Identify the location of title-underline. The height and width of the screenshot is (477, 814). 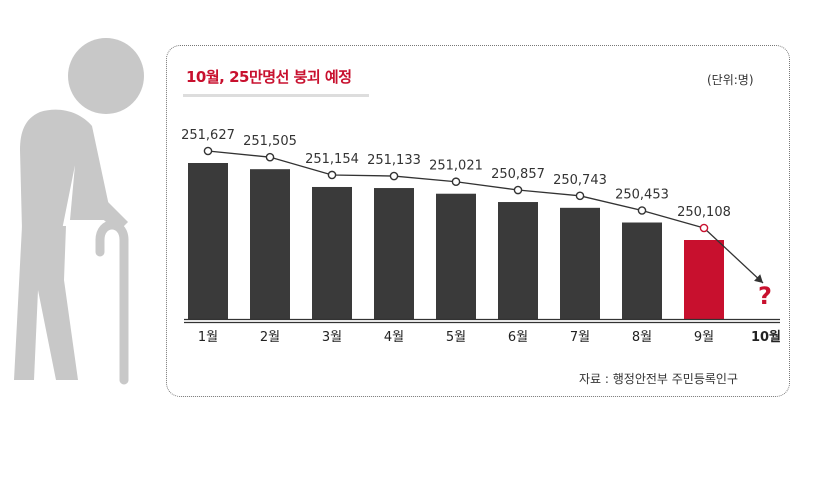
(276, 95).